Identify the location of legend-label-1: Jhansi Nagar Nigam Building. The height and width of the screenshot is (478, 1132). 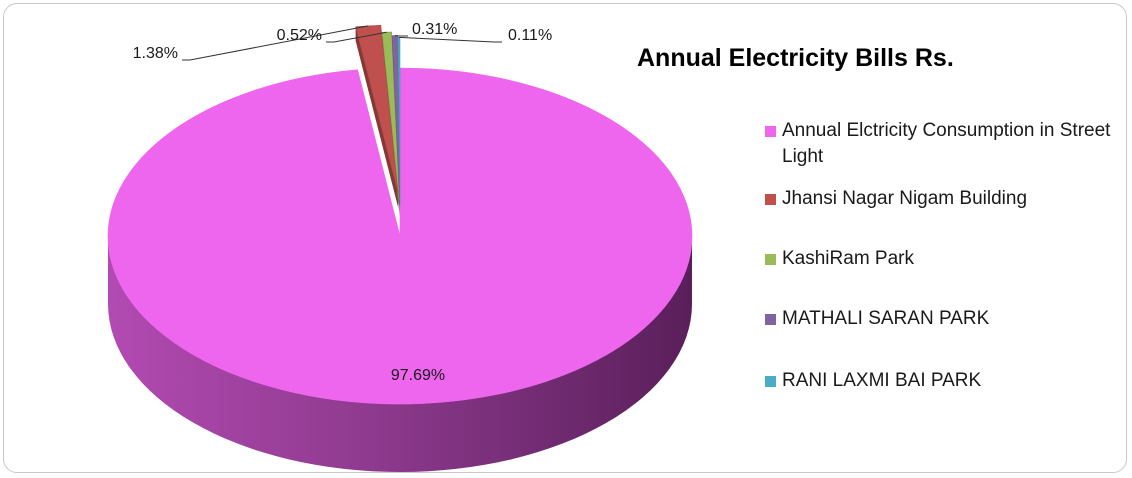
(905, 198).